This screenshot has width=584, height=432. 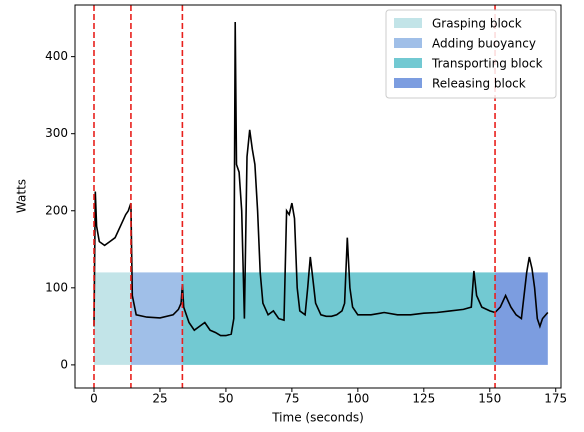 I want to click on x-tick-label: 0, so click(x=94, y=399).